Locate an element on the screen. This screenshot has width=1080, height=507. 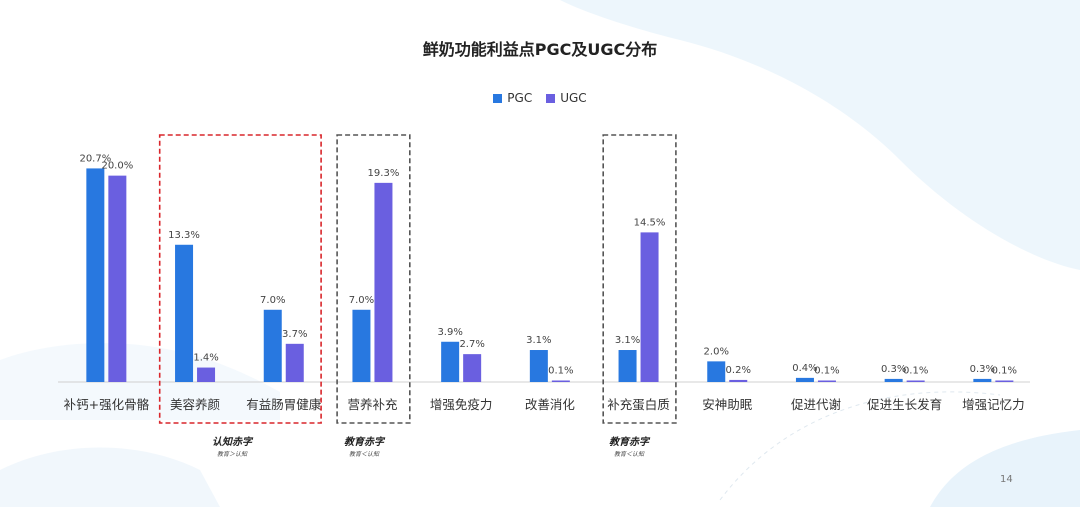
x-tick-label-8: 促进代谢 is located at coordinates (816, 404).